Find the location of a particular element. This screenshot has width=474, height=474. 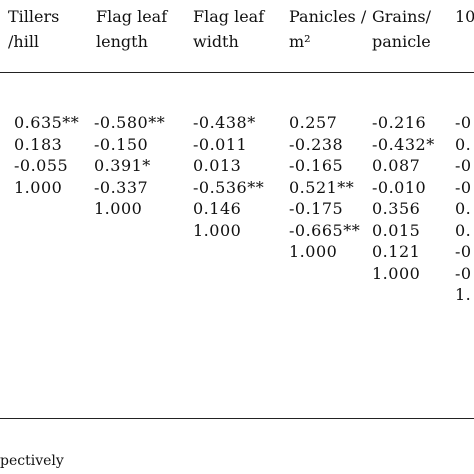

column-header: Flag leaf width is located at coordinates (229, 29).